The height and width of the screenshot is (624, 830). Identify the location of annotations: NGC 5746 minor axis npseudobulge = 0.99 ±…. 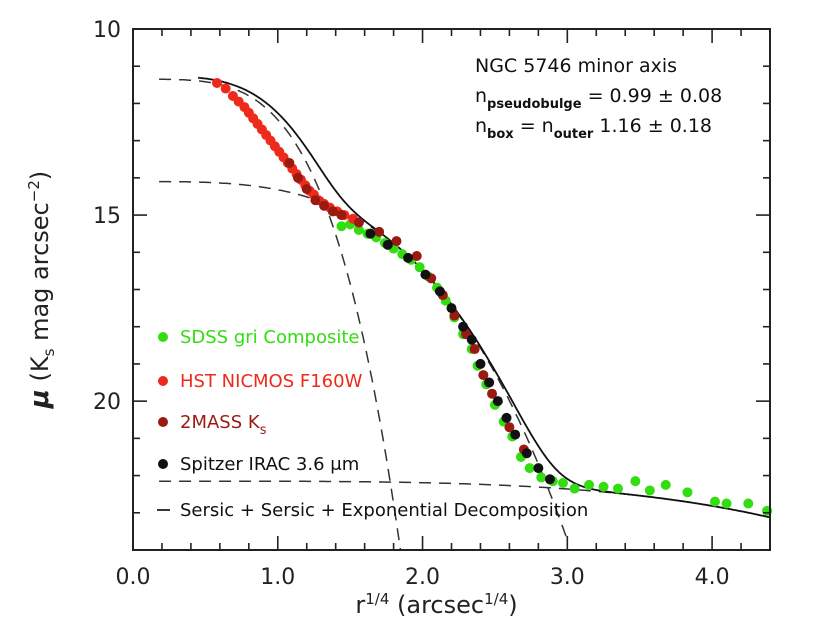
(598, 98).